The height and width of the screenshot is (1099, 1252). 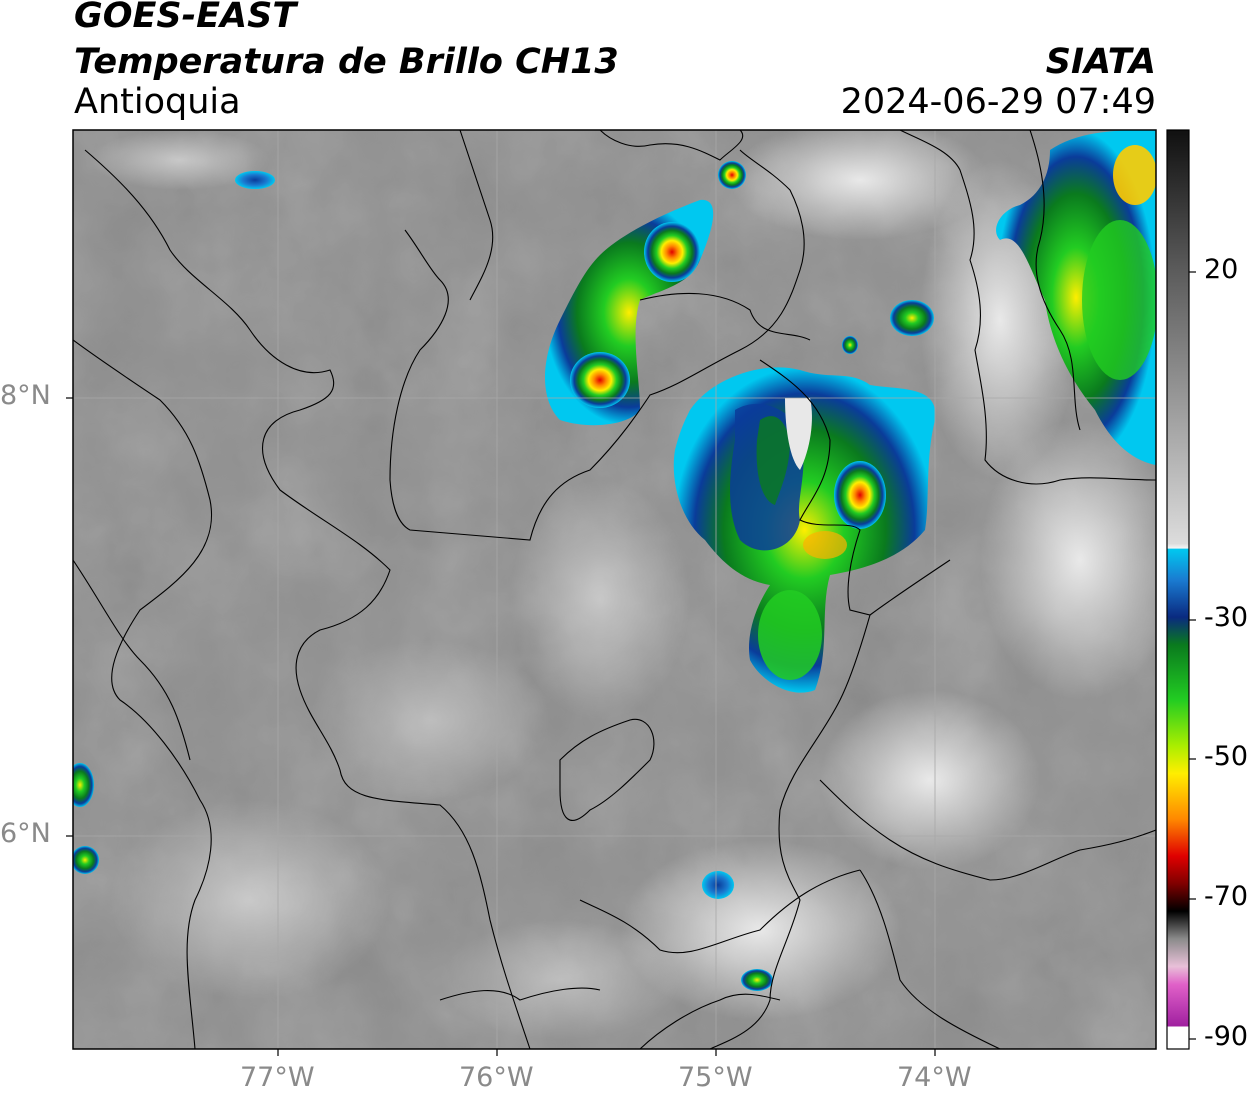 What do you see at coordinates (1181, 589) in the screenshot?
I see `colorbar` at bounding box center [1181, 589].